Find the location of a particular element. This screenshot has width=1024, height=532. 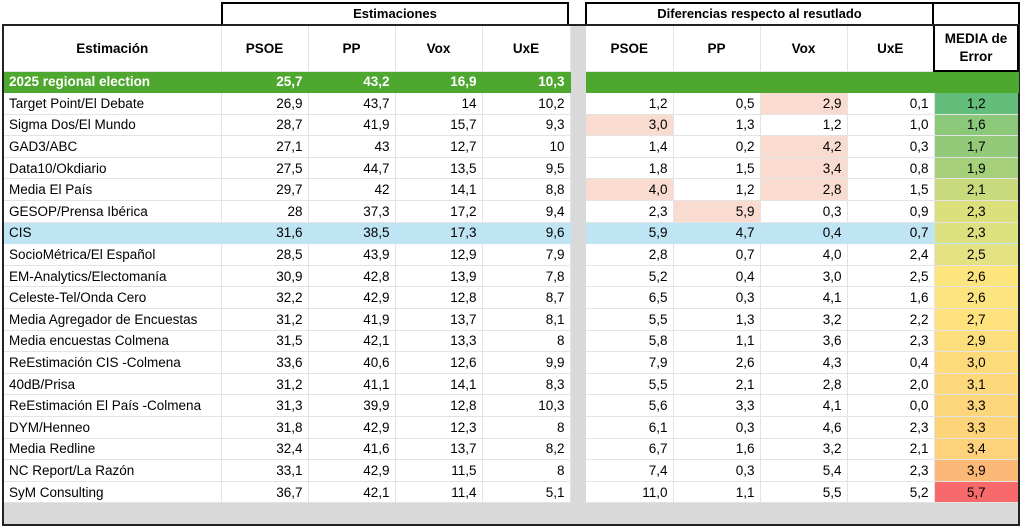

election-vox: 16,9 is located at coordinates (439, 82).